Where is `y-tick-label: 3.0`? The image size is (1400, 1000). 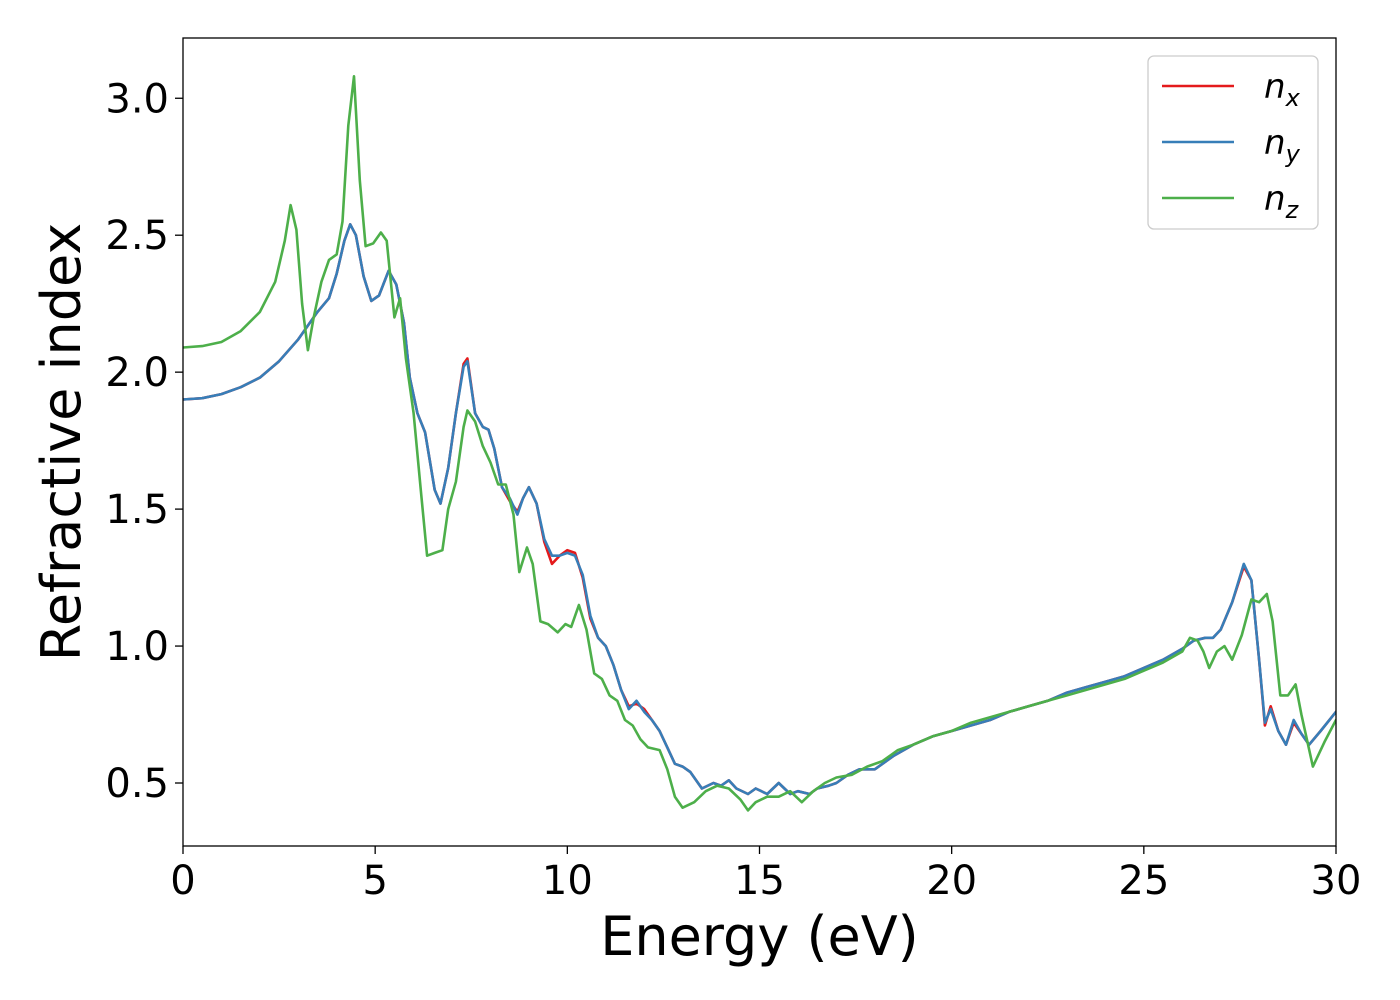
y-tick-label: 3.0 is located at coordinates (137, 99).